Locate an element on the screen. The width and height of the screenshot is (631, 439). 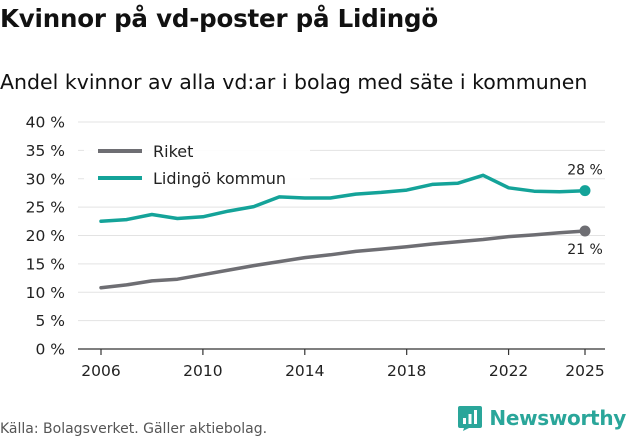
x-tick-label: 2006 is located at coordinates (100, 371).